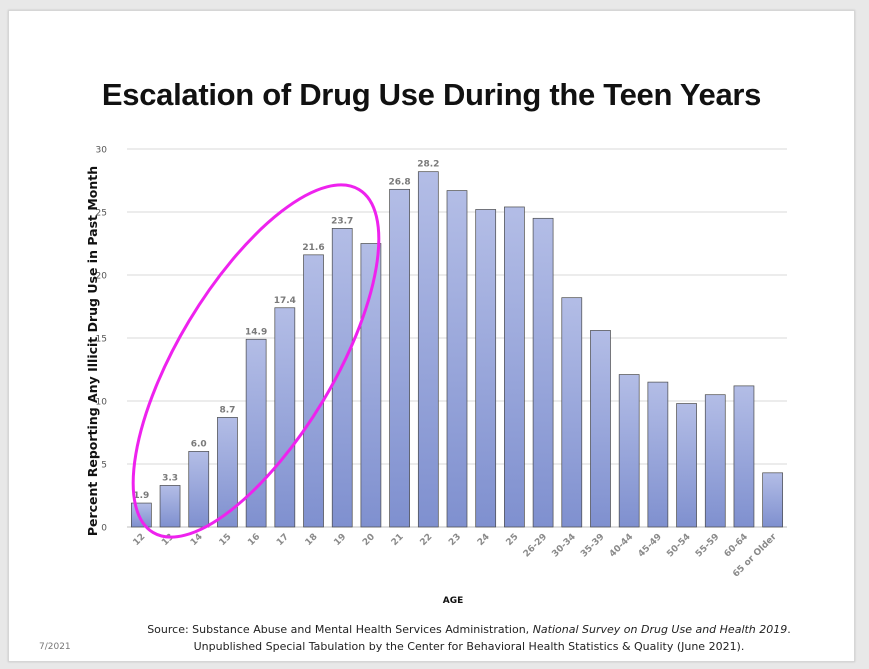 The width and height of the screenshot is (869, 669). I want to click on x-tick-label: 17, so click(283, 540).